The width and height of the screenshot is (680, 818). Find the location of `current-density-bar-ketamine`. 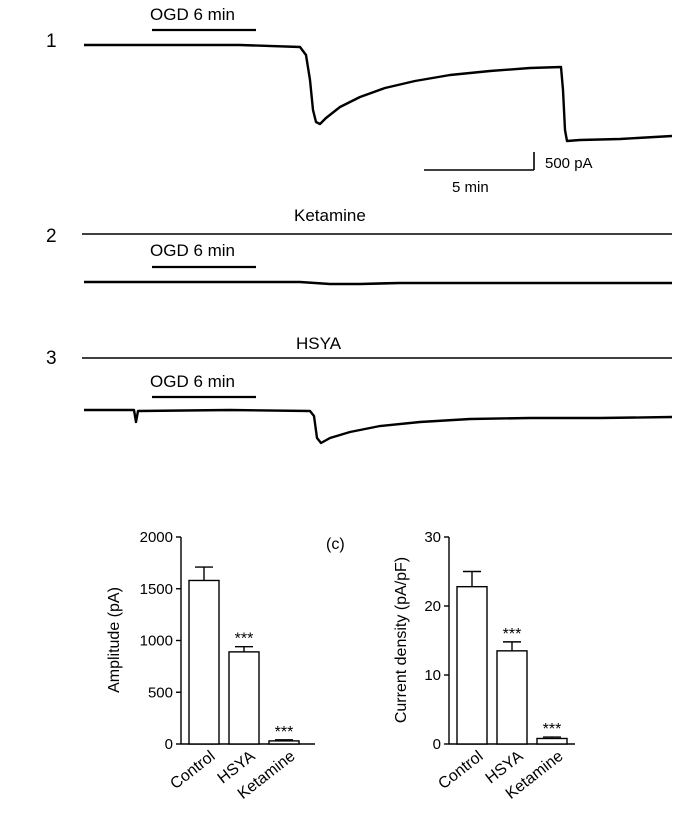

current-density-bar-ketamine is located at coordinates (552, 741).